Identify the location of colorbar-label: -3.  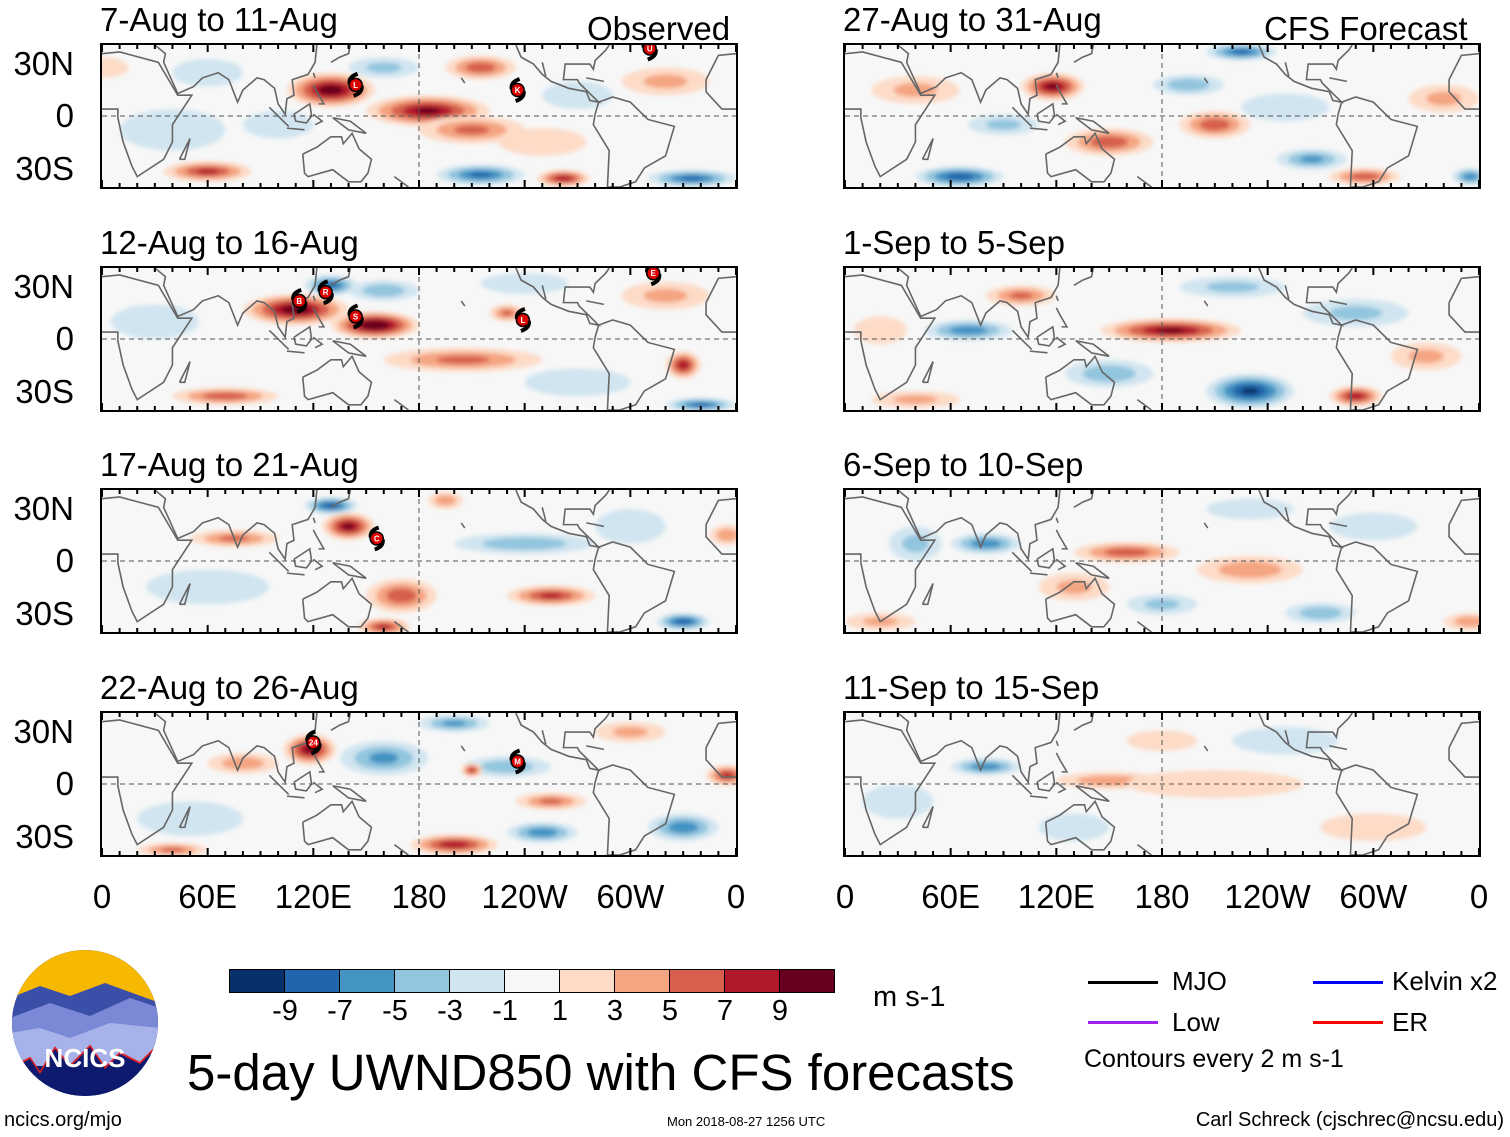
(450, 1011).